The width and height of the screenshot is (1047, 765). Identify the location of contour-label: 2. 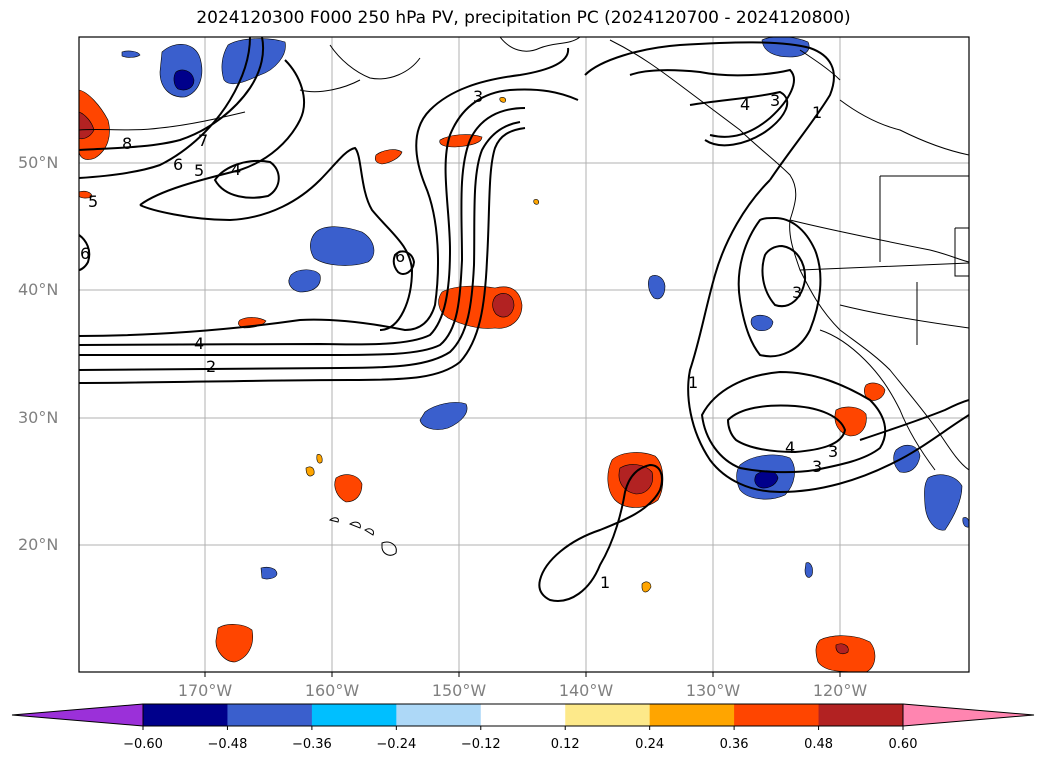
(211, 366).